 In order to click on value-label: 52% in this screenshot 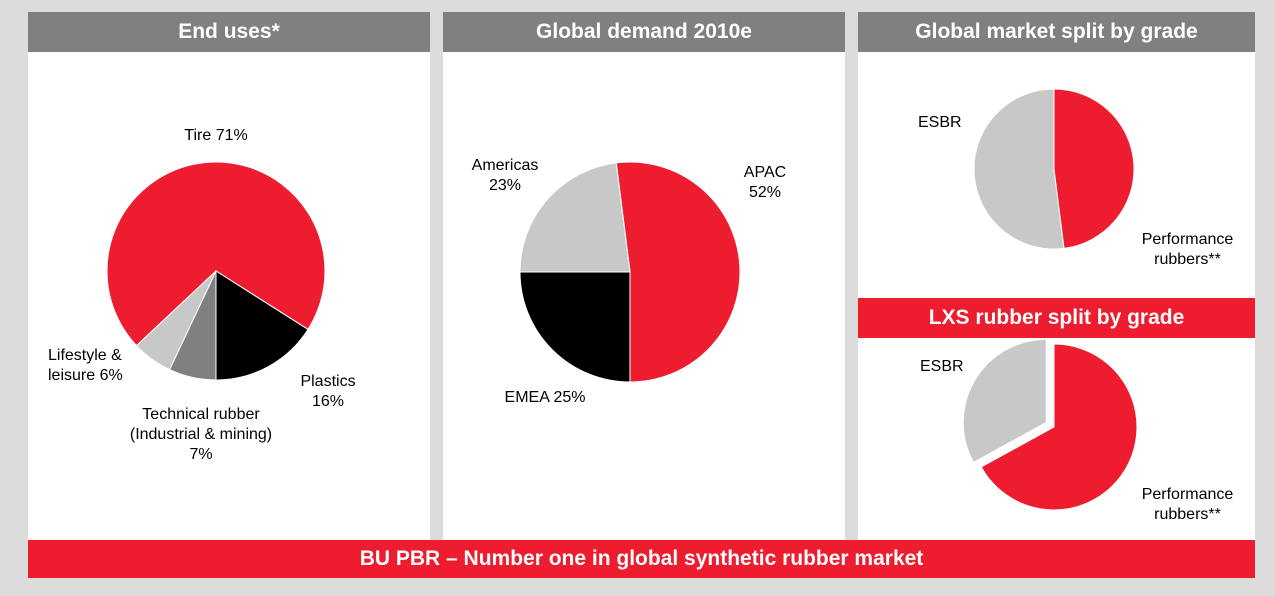, I will do `click(765, 192)`.